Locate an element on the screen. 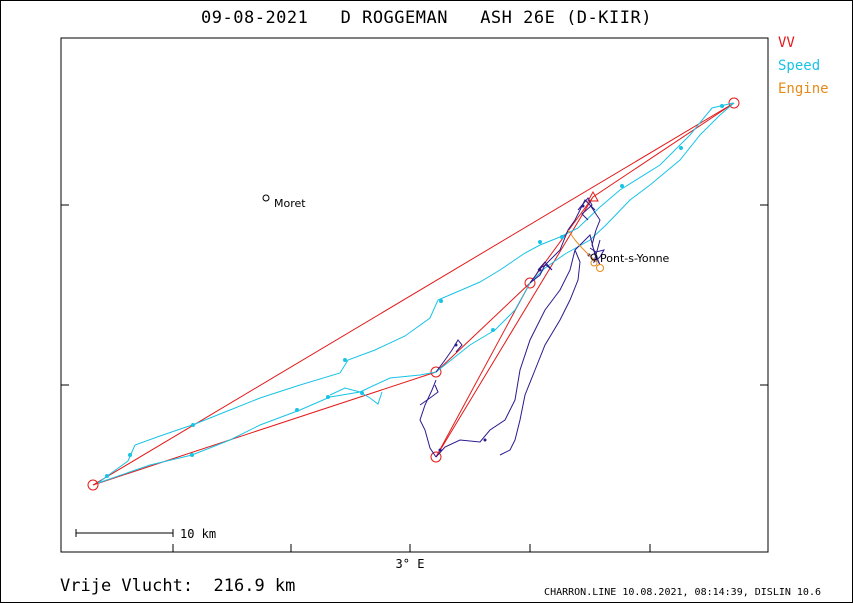 This screenshot has width=853, height=603. x-tick-label: 3° E is located at coordinates (410, 564).